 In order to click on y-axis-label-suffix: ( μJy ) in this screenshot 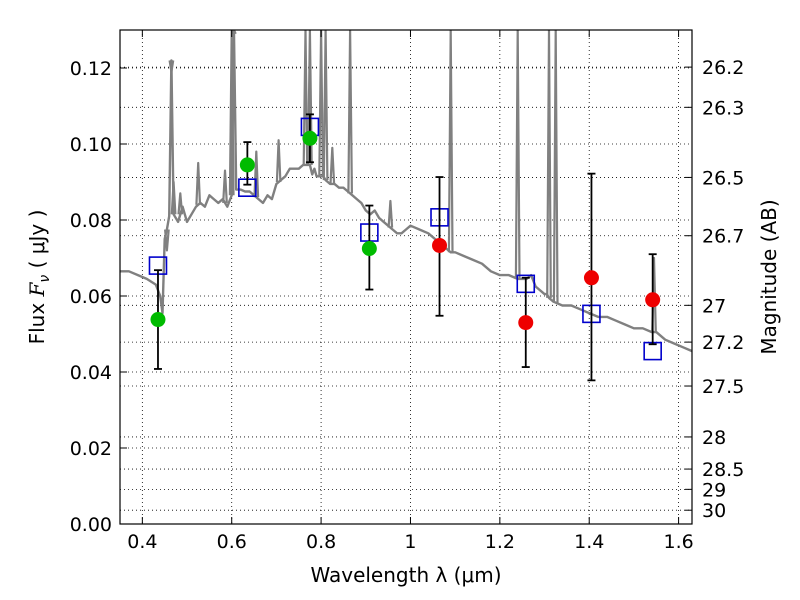, I will do `click(37, 242)`.